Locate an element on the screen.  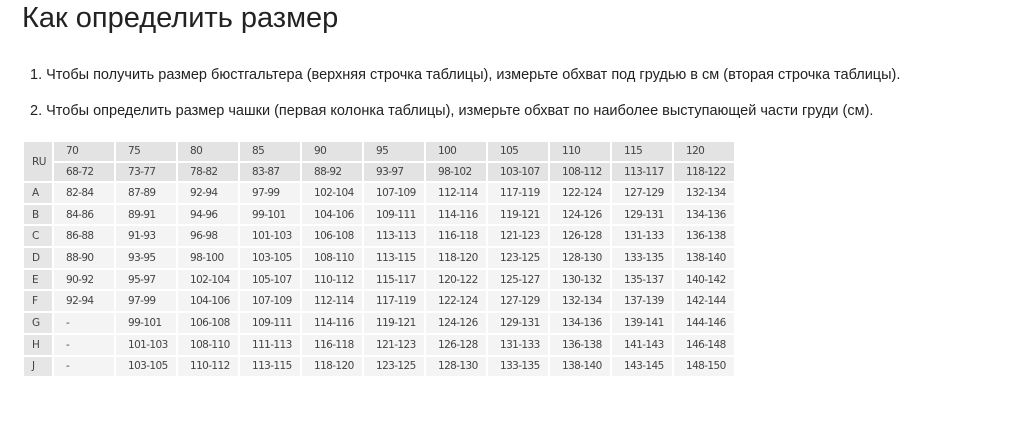
size-header: 70 is located at coordinates (84, 151).